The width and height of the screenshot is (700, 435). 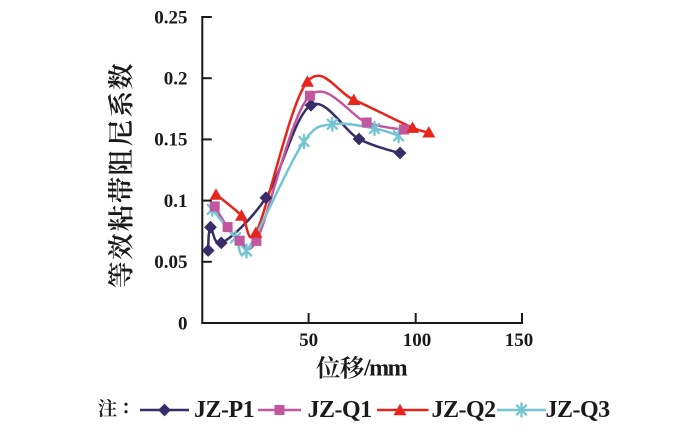 What do you see at coordinates (340, 410) in the screenshot?
I see `svg-text: JZ-Q1` at bounding box center [340, 410].